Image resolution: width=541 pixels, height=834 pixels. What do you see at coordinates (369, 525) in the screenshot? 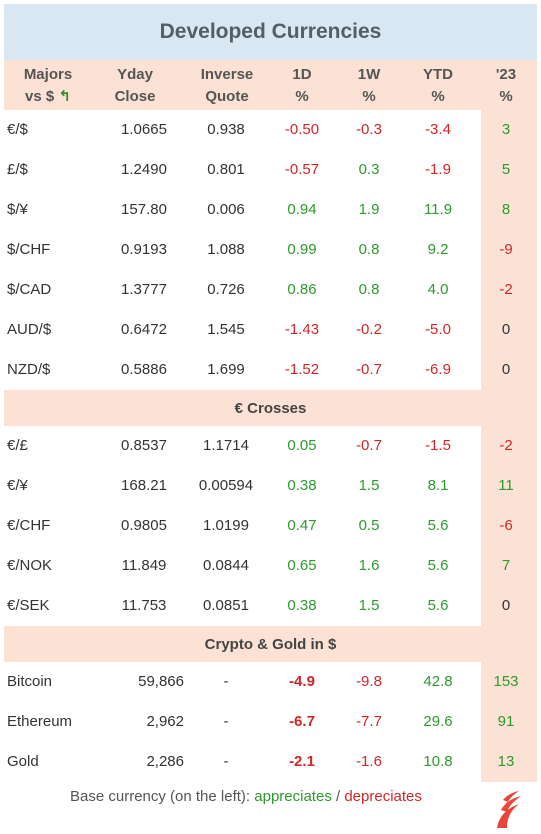
I see `change-1w-cell: 0.5` at bounding box center [369, 525].